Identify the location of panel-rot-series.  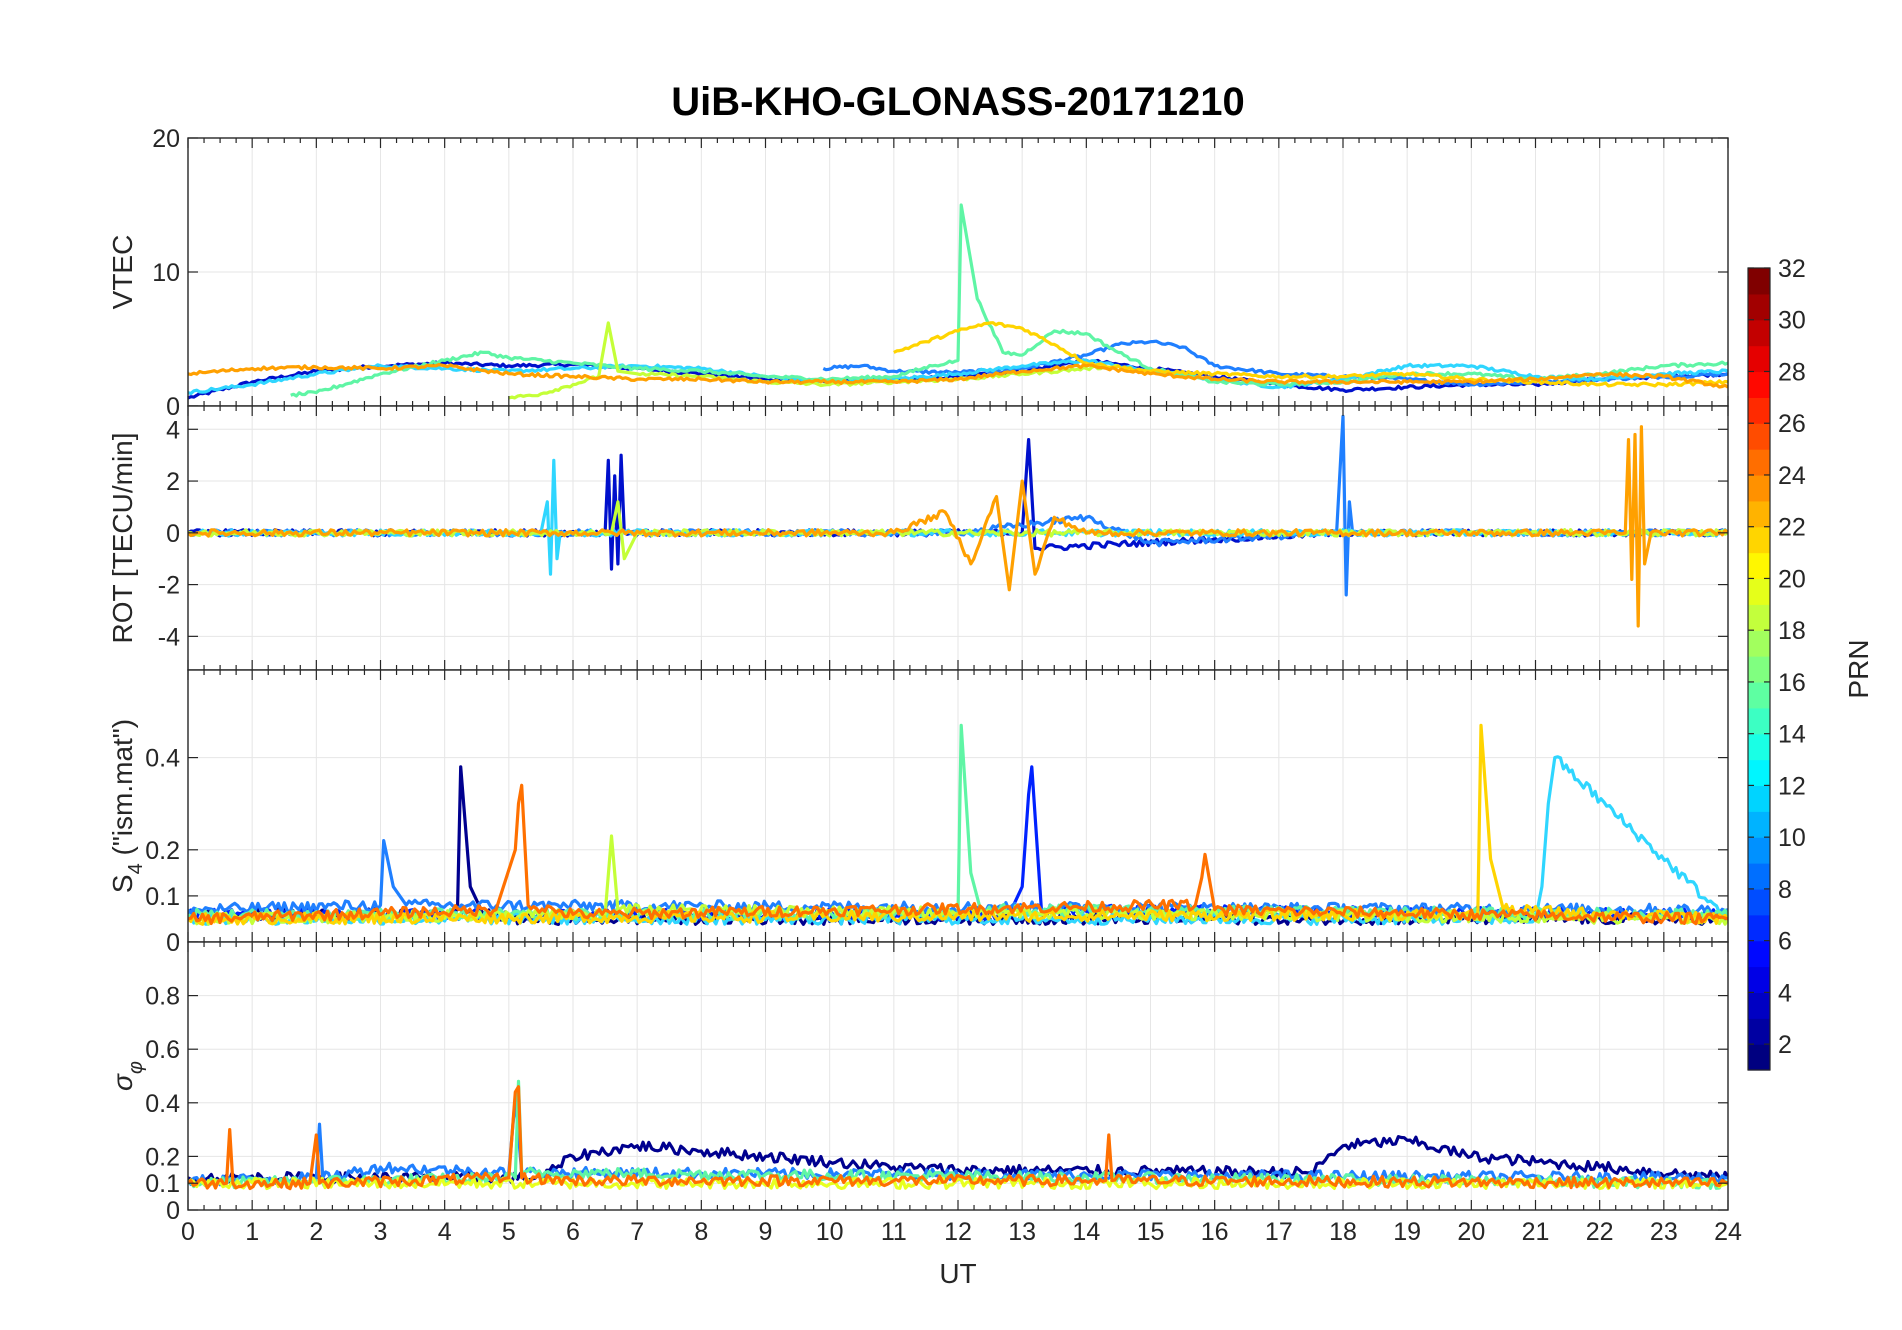
(958, 521).